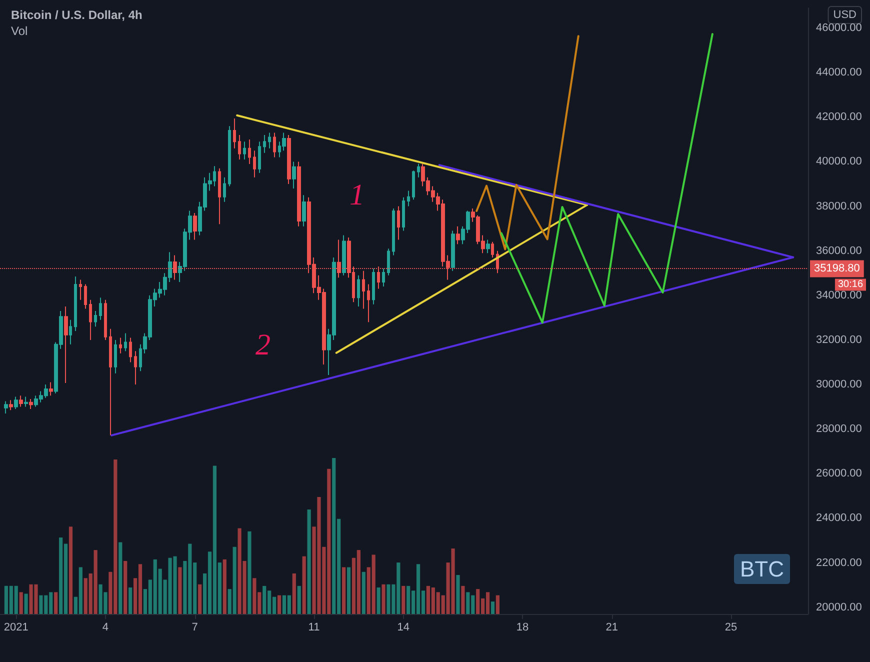  Describe the element at coordinates (839, 206) in the screenshot. I see `y-tick-label: 38000.00` at that location.